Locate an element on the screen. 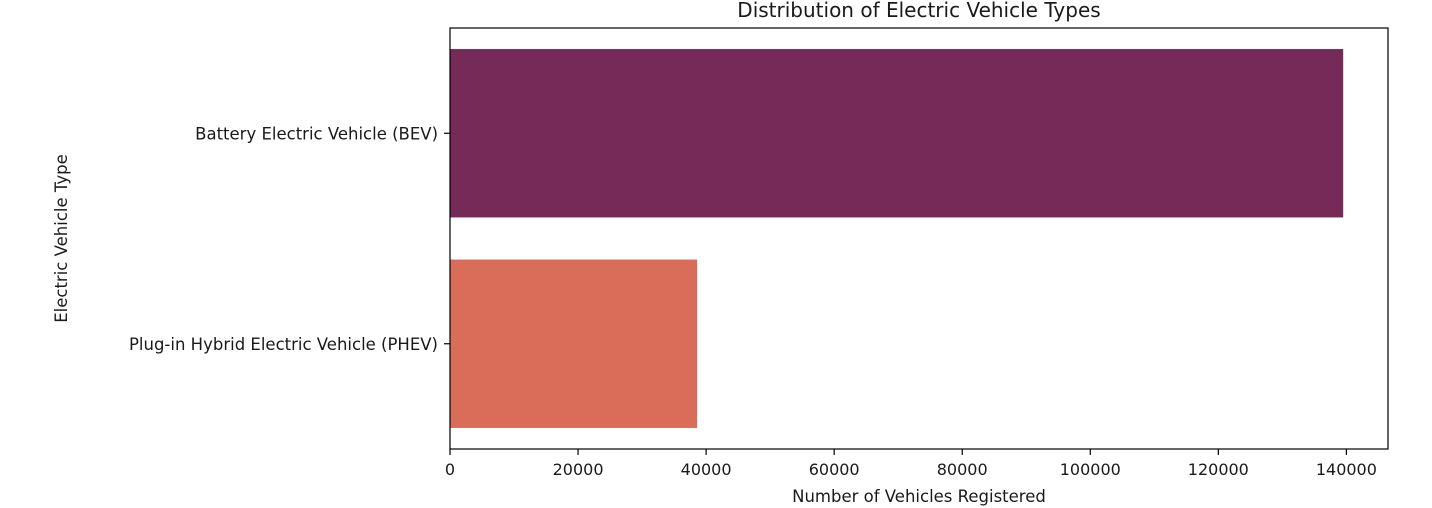 Image resolution: width=1432 pixels, height=508 pixels. x-axis: 0 20000 40000 60000 80000 100000 120000 140000 is located at coordinates (911, 464).